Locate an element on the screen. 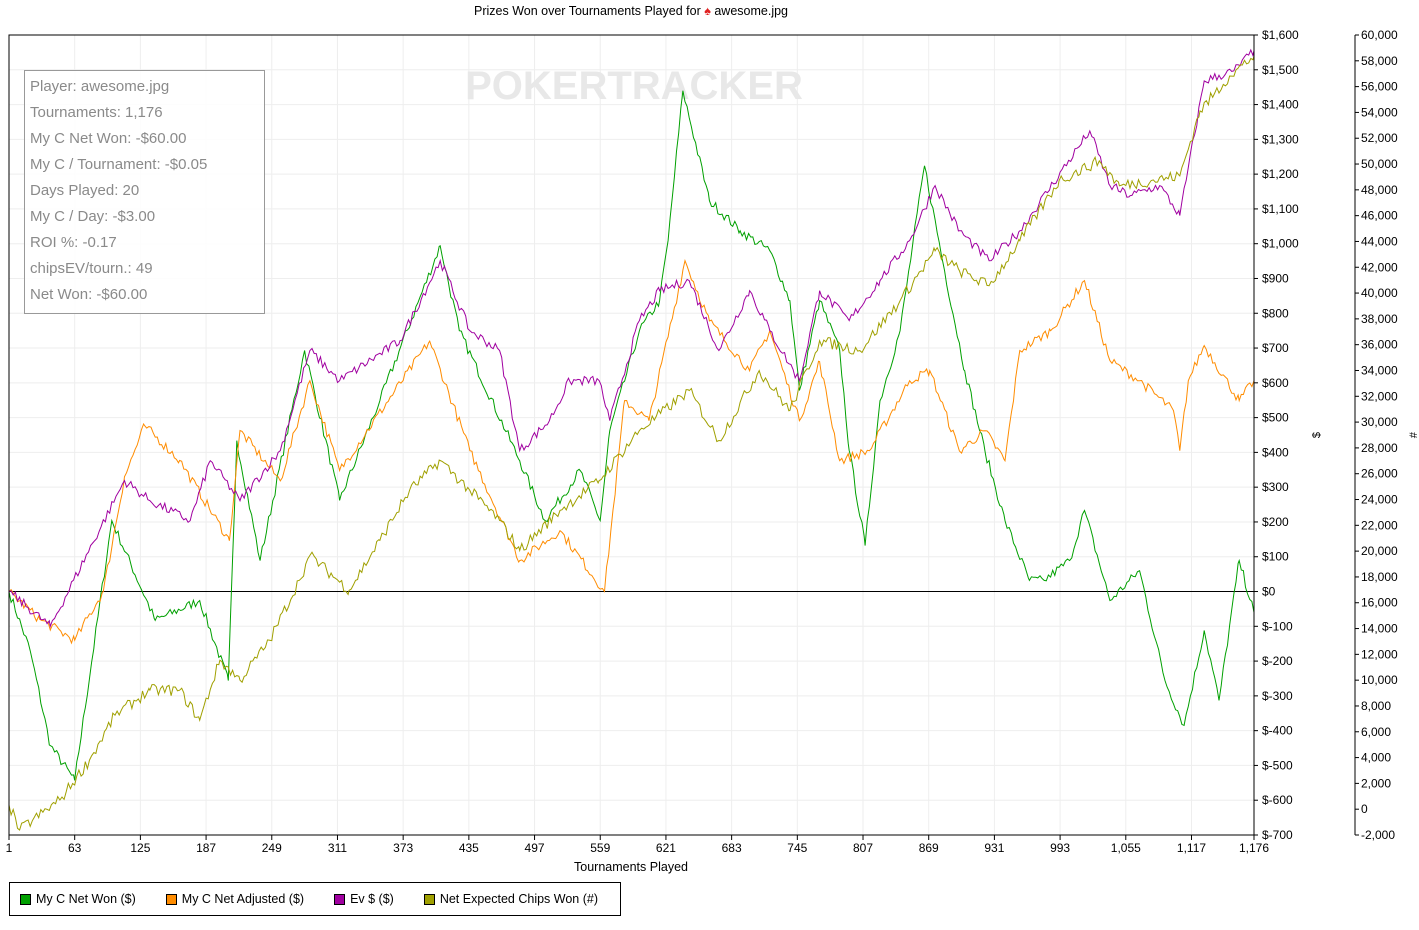 The width and height of the screenshot is (1419, 930). spade-icon: ♠ is located at coordinates (707, 11).